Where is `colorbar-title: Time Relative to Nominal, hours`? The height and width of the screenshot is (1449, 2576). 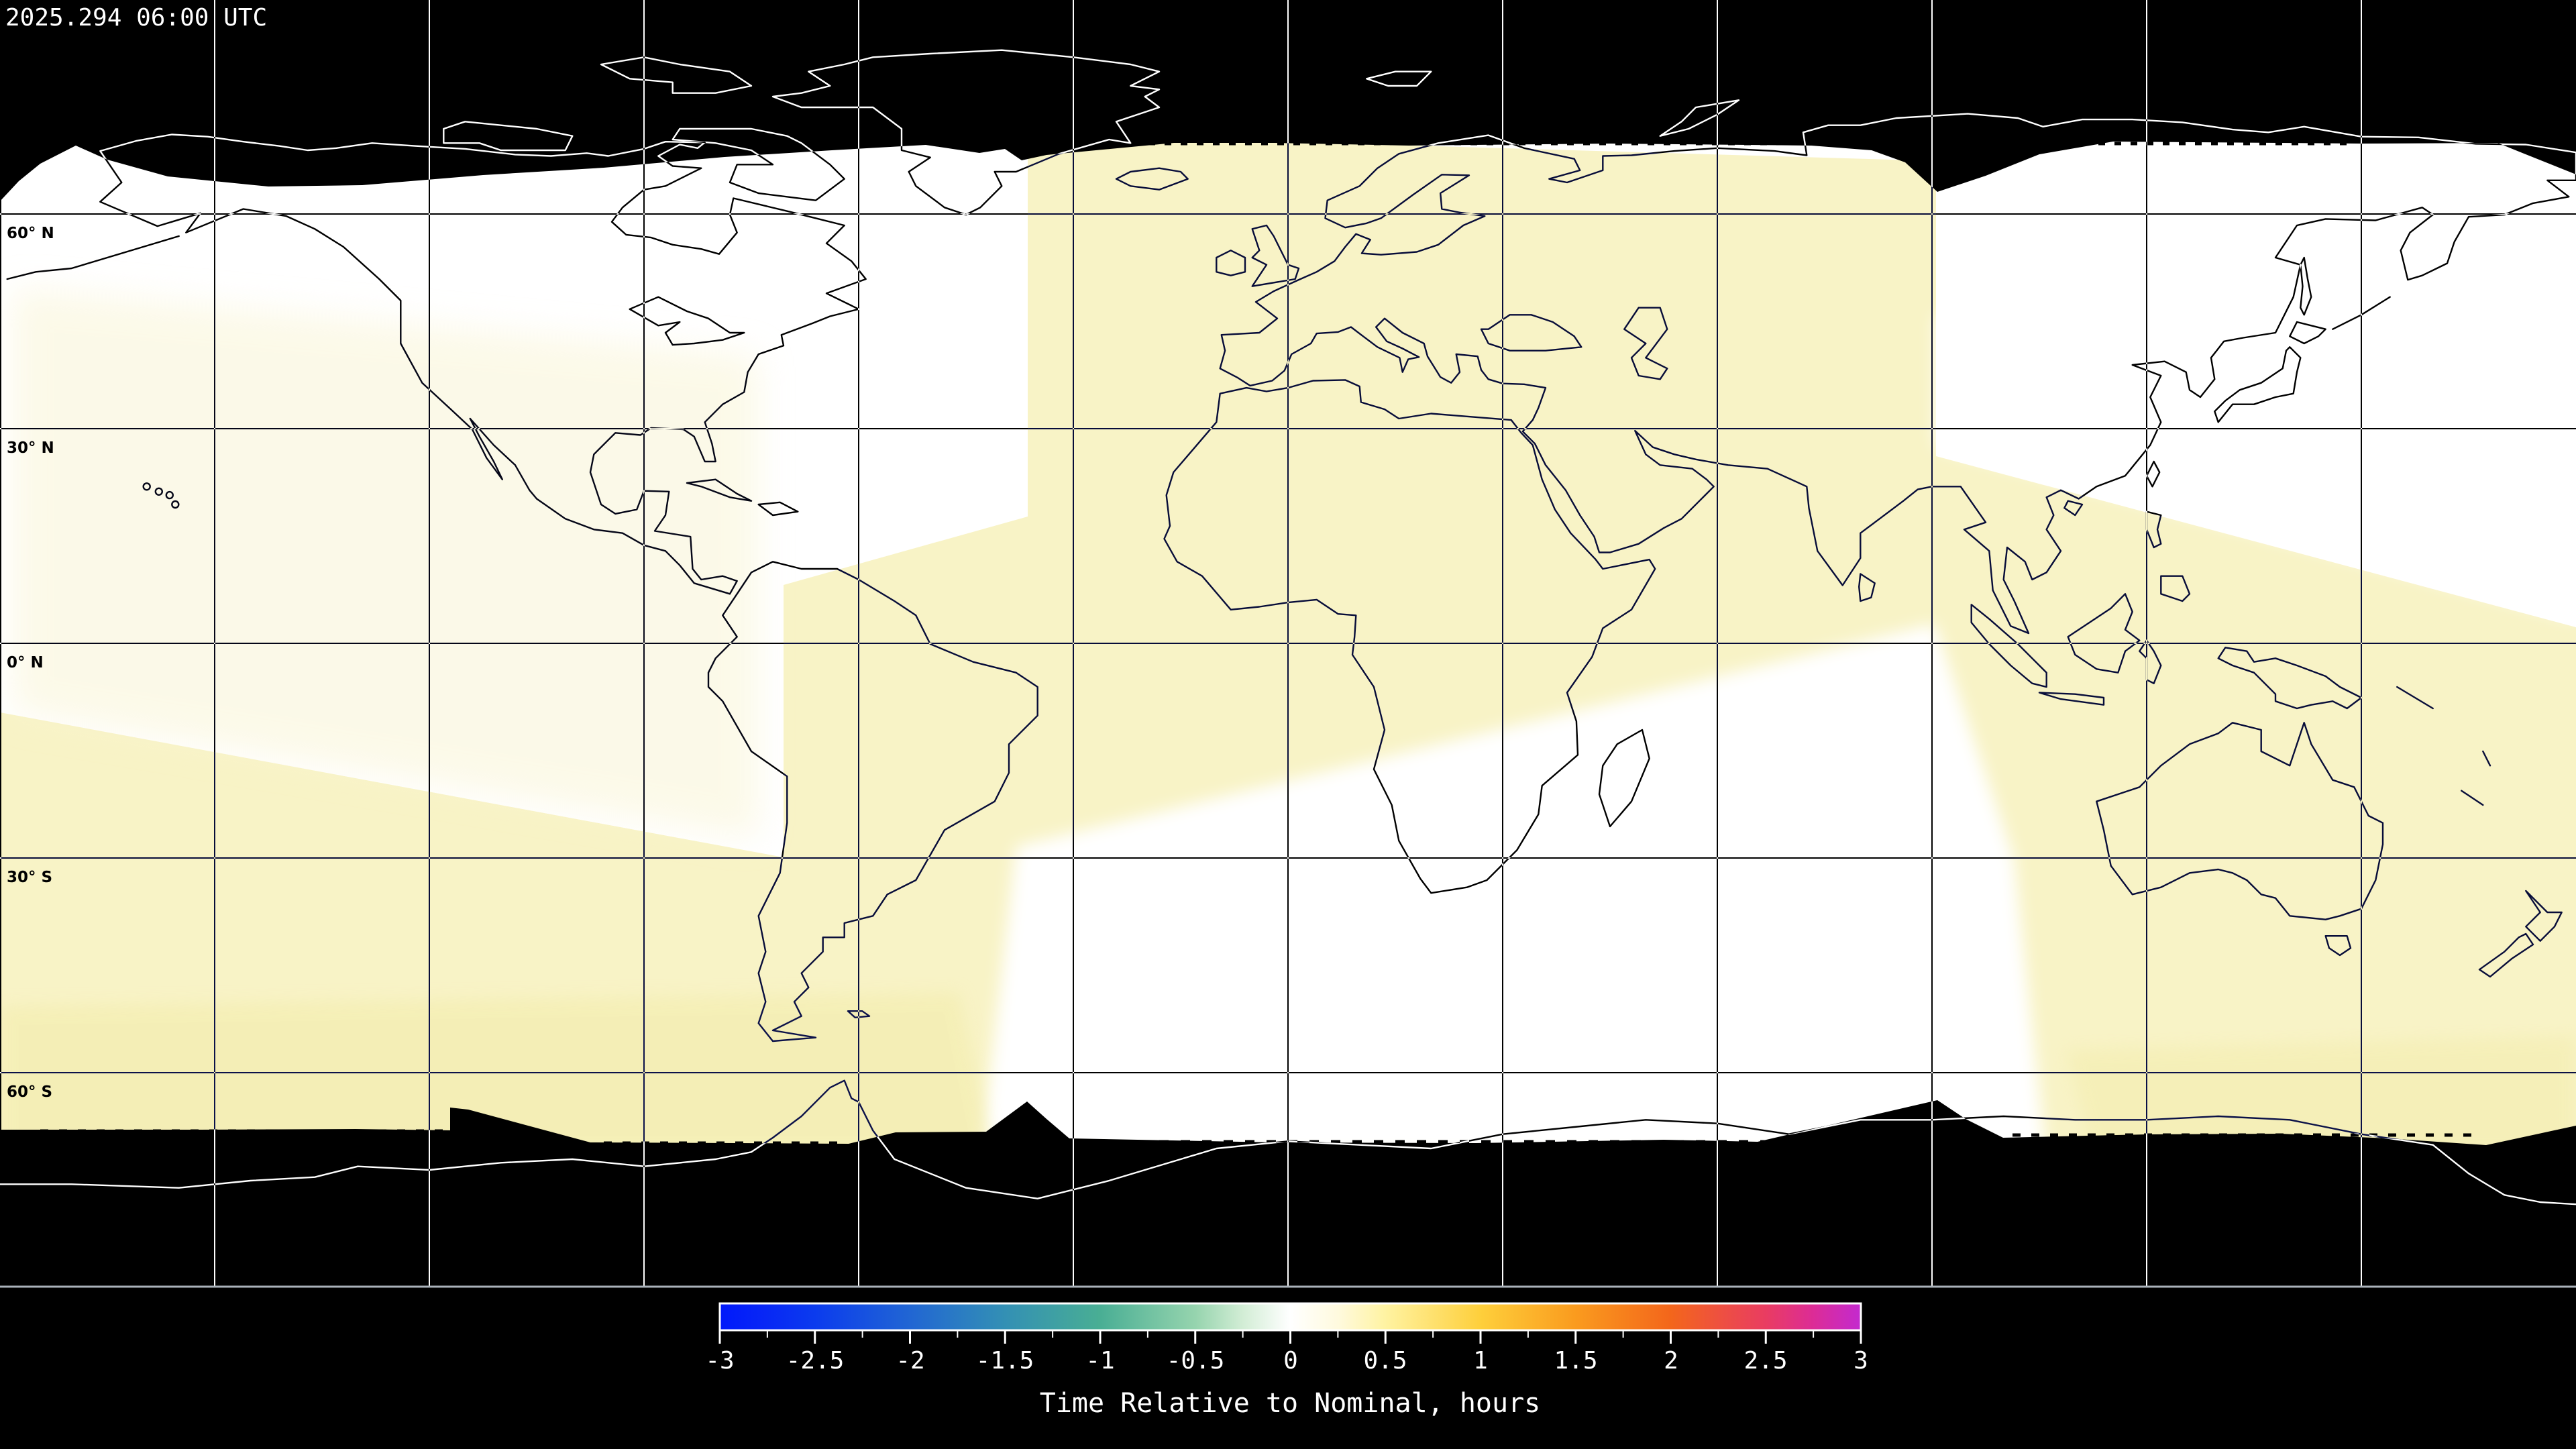
colorbar-title: Time Relative to Nominal, hours is located at coordinates (1290, 1403).